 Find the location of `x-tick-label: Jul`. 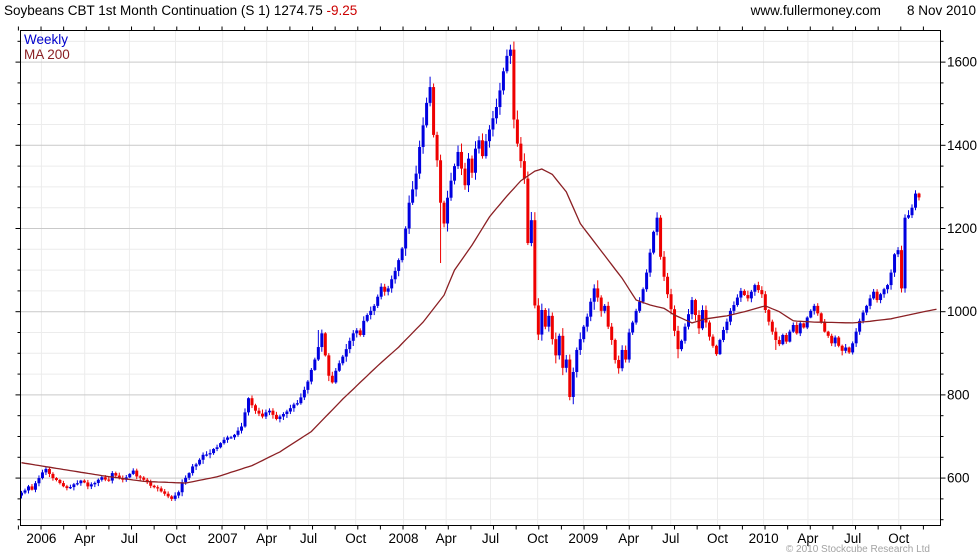

x-tick-label: Jul is located at coordinates (308, 538).